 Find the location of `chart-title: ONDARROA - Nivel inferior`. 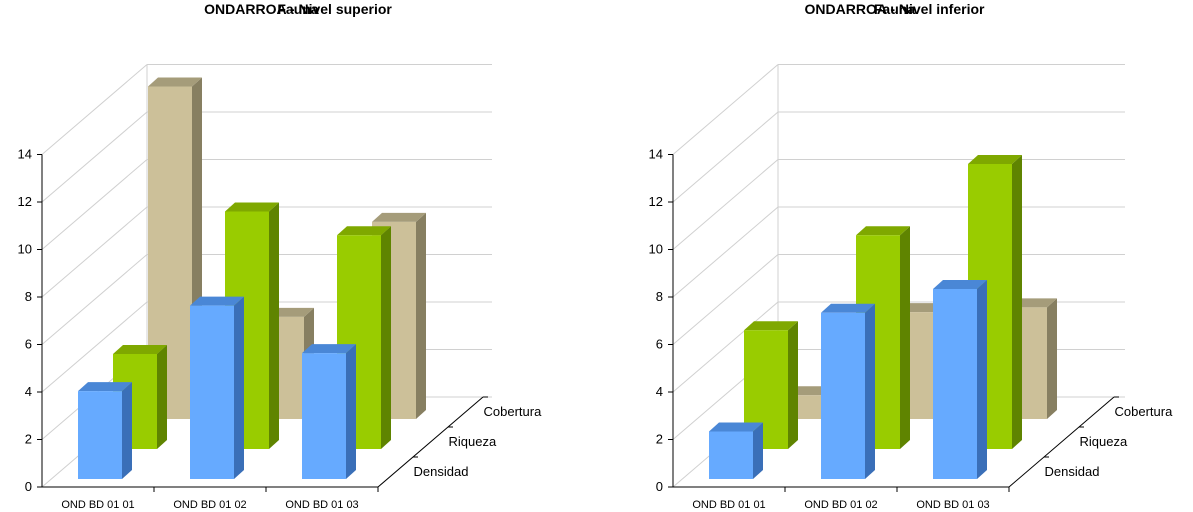

chart-title: ONDARROA - Nivel inferior is located at coordinates (894, 9).